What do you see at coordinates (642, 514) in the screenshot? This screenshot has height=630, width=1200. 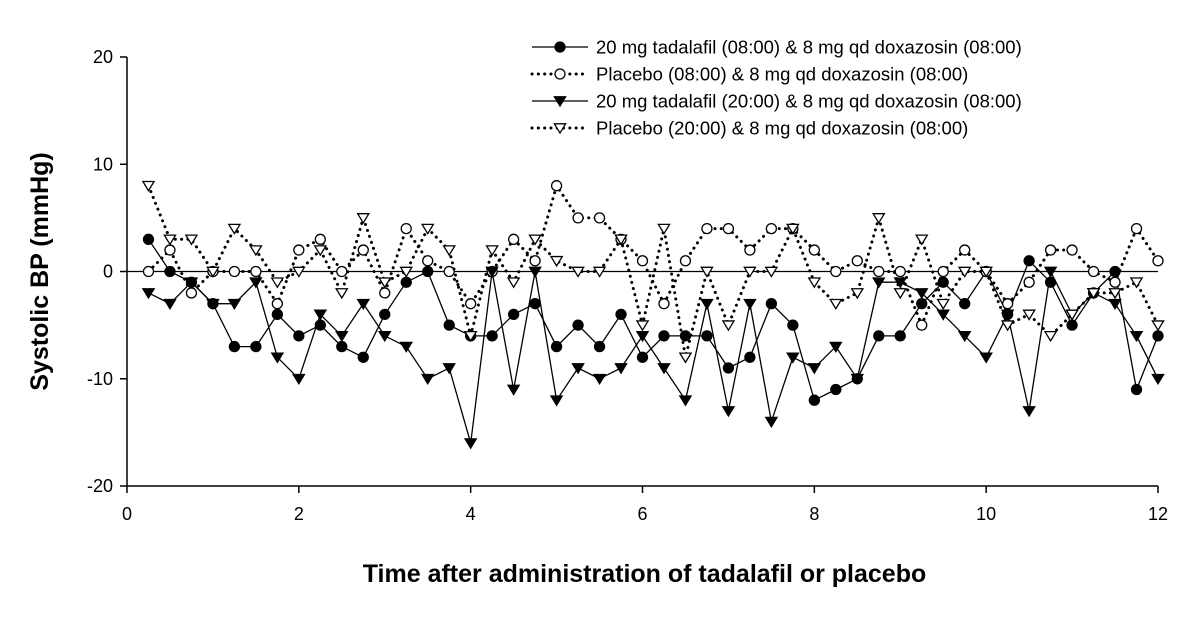 I see `x-tick-label: 6` at bounding box center [642, 514].